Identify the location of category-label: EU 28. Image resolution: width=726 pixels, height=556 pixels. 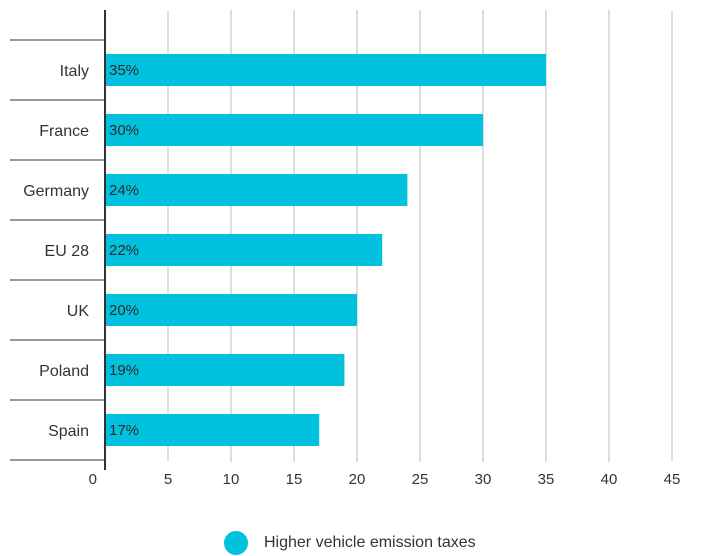
(67, 251).